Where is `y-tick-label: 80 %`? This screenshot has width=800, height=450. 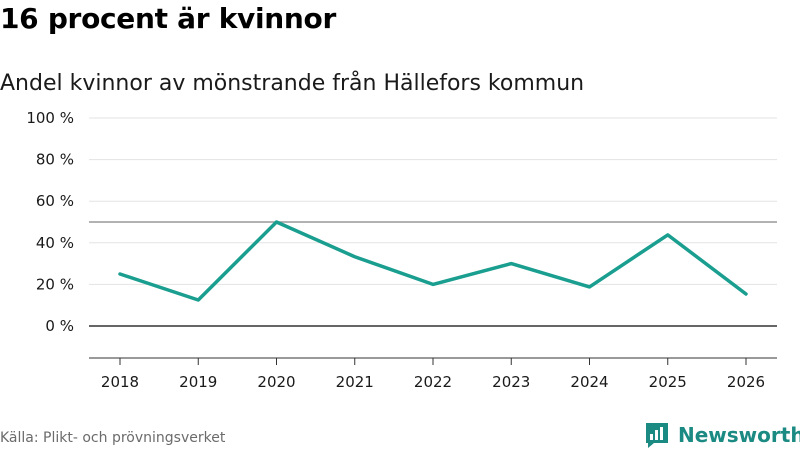 y-tick-label: 80 % is located at coordinates (55, 160).